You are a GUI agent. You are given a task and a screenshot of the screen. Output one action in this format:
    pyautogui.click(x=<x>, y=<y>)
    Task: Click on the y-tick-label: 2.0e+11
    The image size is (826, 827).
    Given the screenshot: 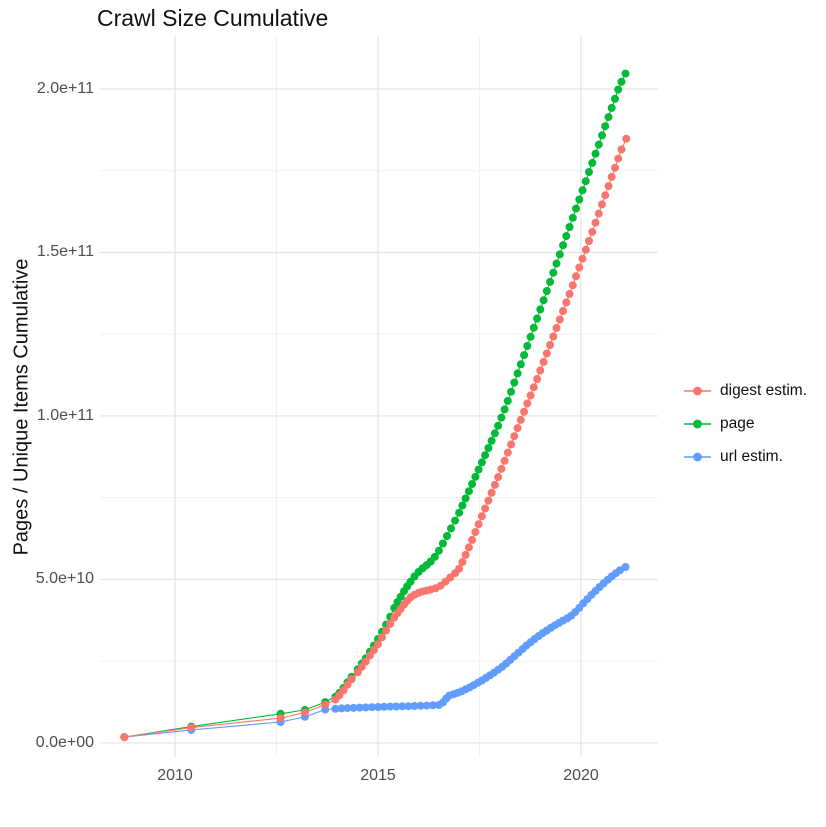 What is the action you would take?
    pyautogui.click(x=65, y=88)
    